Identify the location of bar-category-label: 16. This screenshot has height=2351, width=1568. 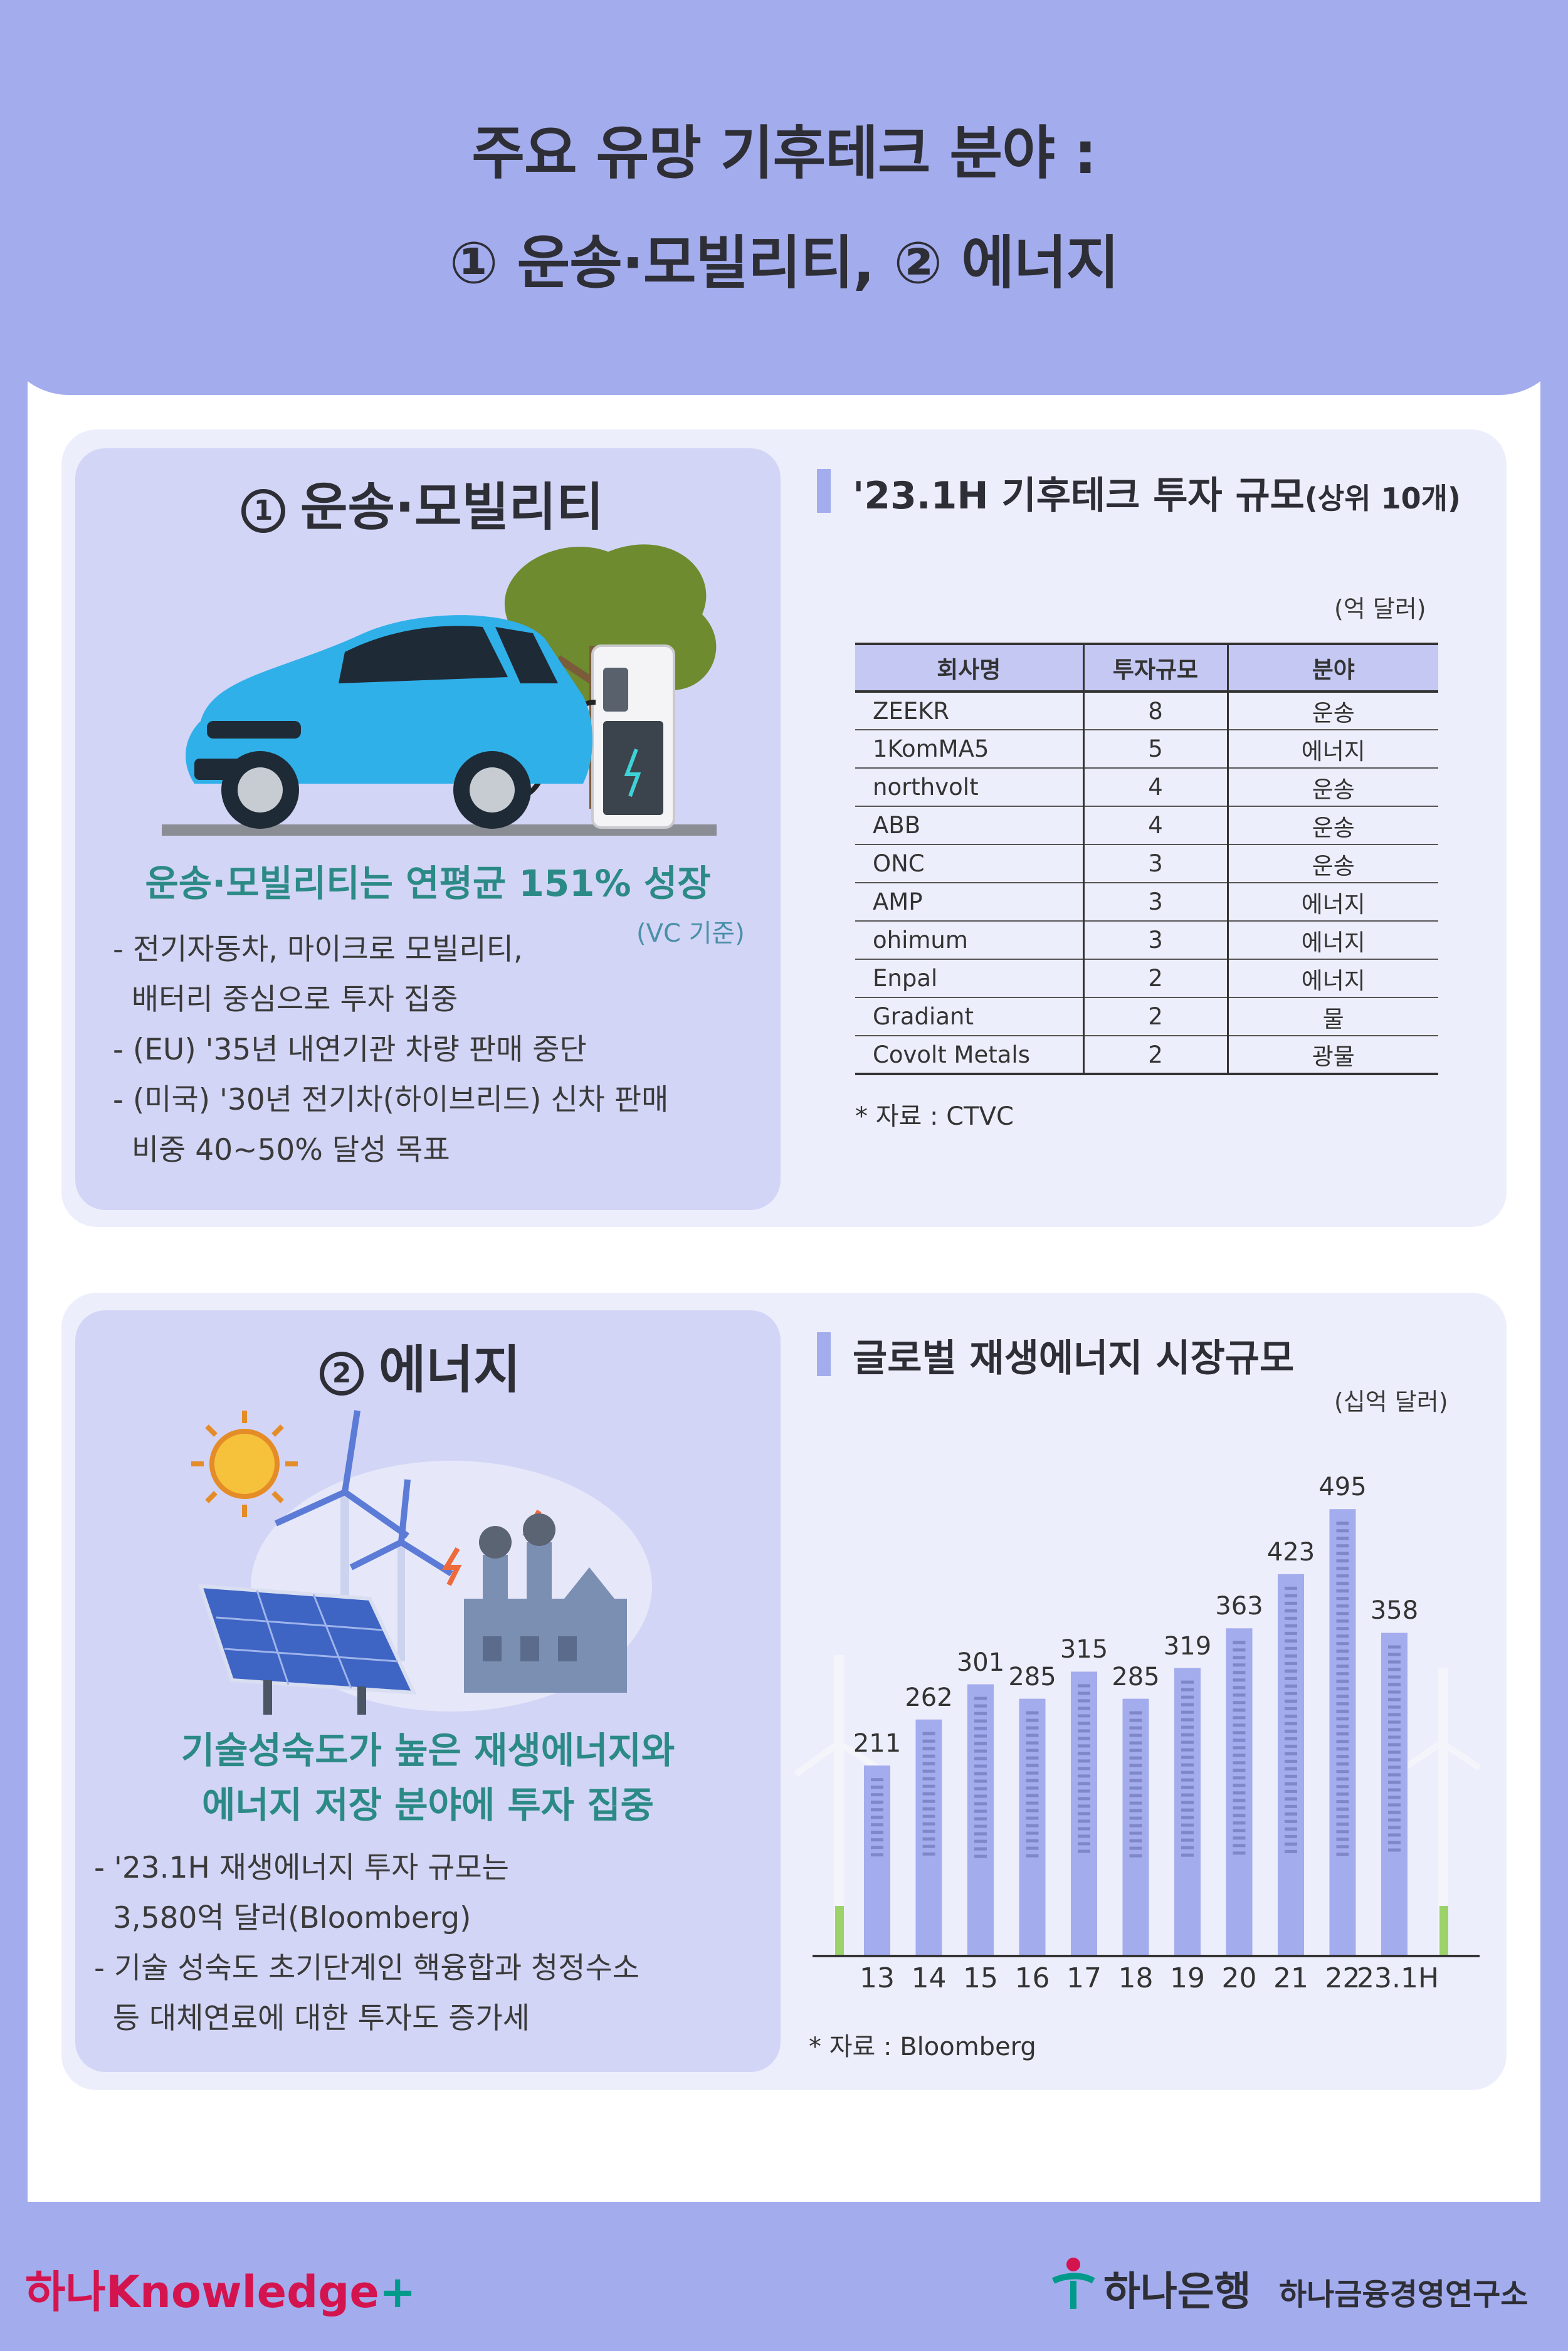
(1032, 1978).